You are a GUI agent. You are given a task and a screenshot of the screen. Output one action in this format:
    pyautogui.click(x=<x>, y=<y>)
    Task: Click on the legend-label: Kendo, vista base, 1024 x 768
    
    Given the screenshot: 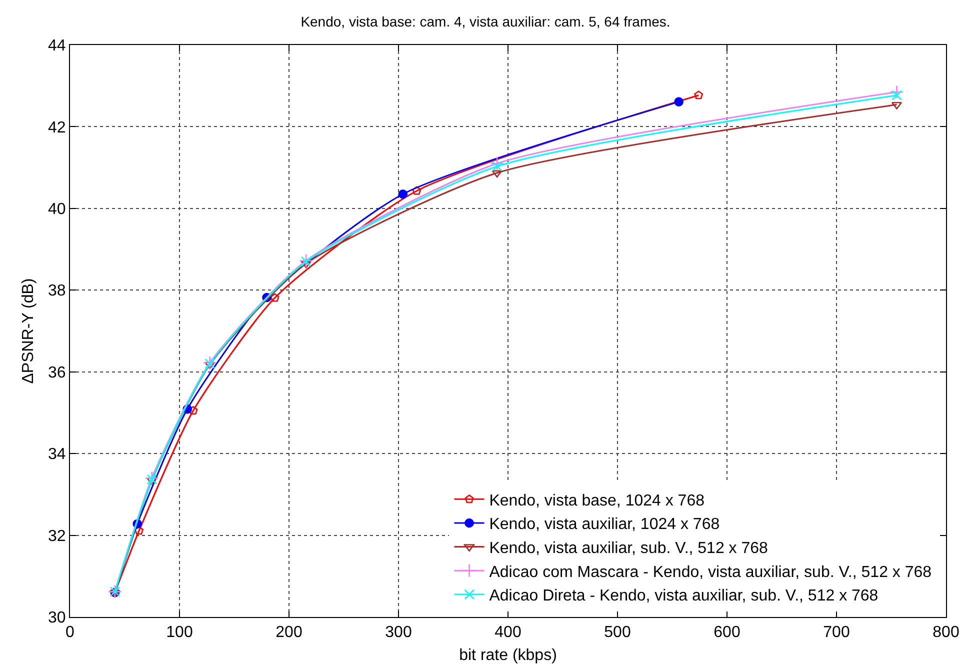 What is the action you would take?
    pyautogui.click(x=597, y=501)
    